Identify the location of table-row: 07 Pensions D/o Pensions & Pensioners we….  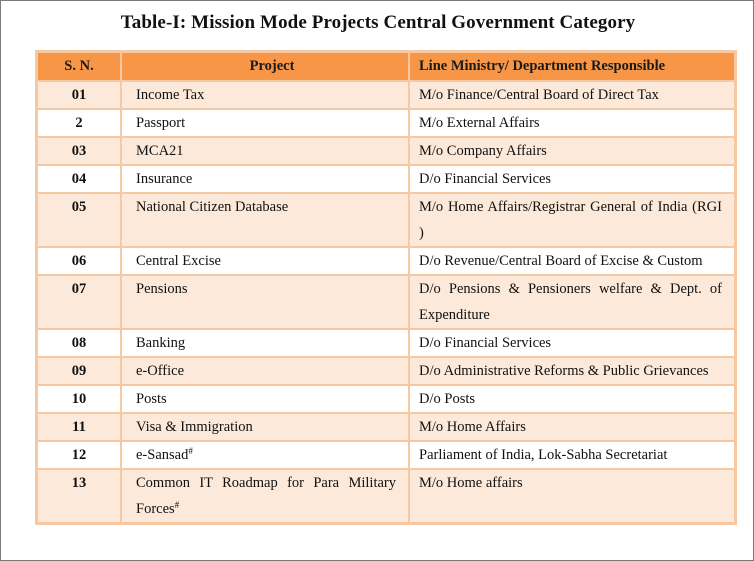
(386, 302).